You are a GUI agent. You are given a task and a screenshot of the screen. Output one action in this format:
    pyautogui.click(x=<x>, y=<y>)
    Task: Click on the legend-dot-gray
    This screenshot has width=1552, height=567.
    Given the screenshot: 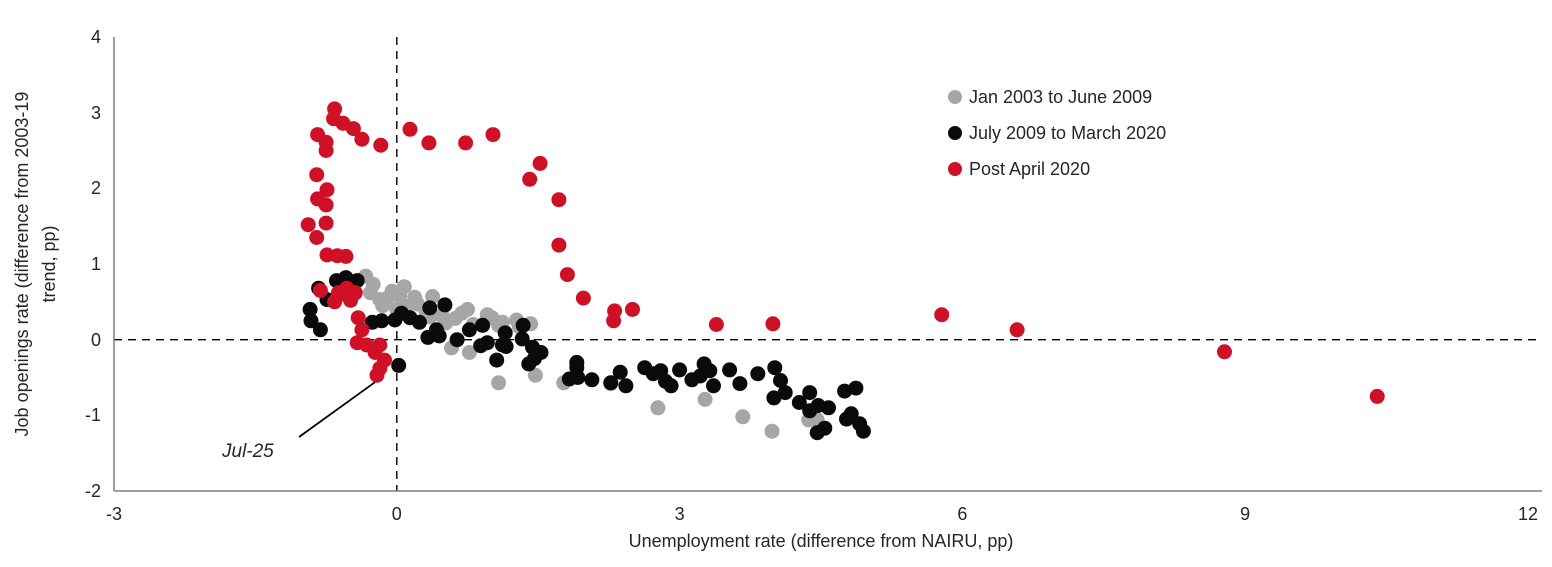 What is the action you would take?
    pyautogui.click(x=955, y=97)
    